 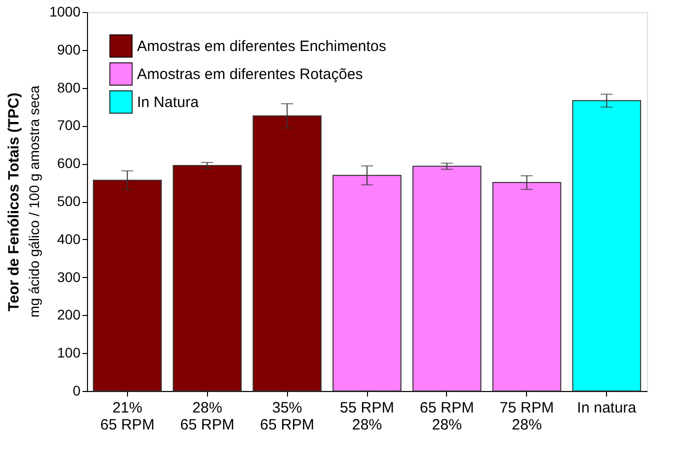 What do you see at coordinates (69, 49) in the screenshot?
I see `y-tick-label: 900` at bounding box center [69, 49].